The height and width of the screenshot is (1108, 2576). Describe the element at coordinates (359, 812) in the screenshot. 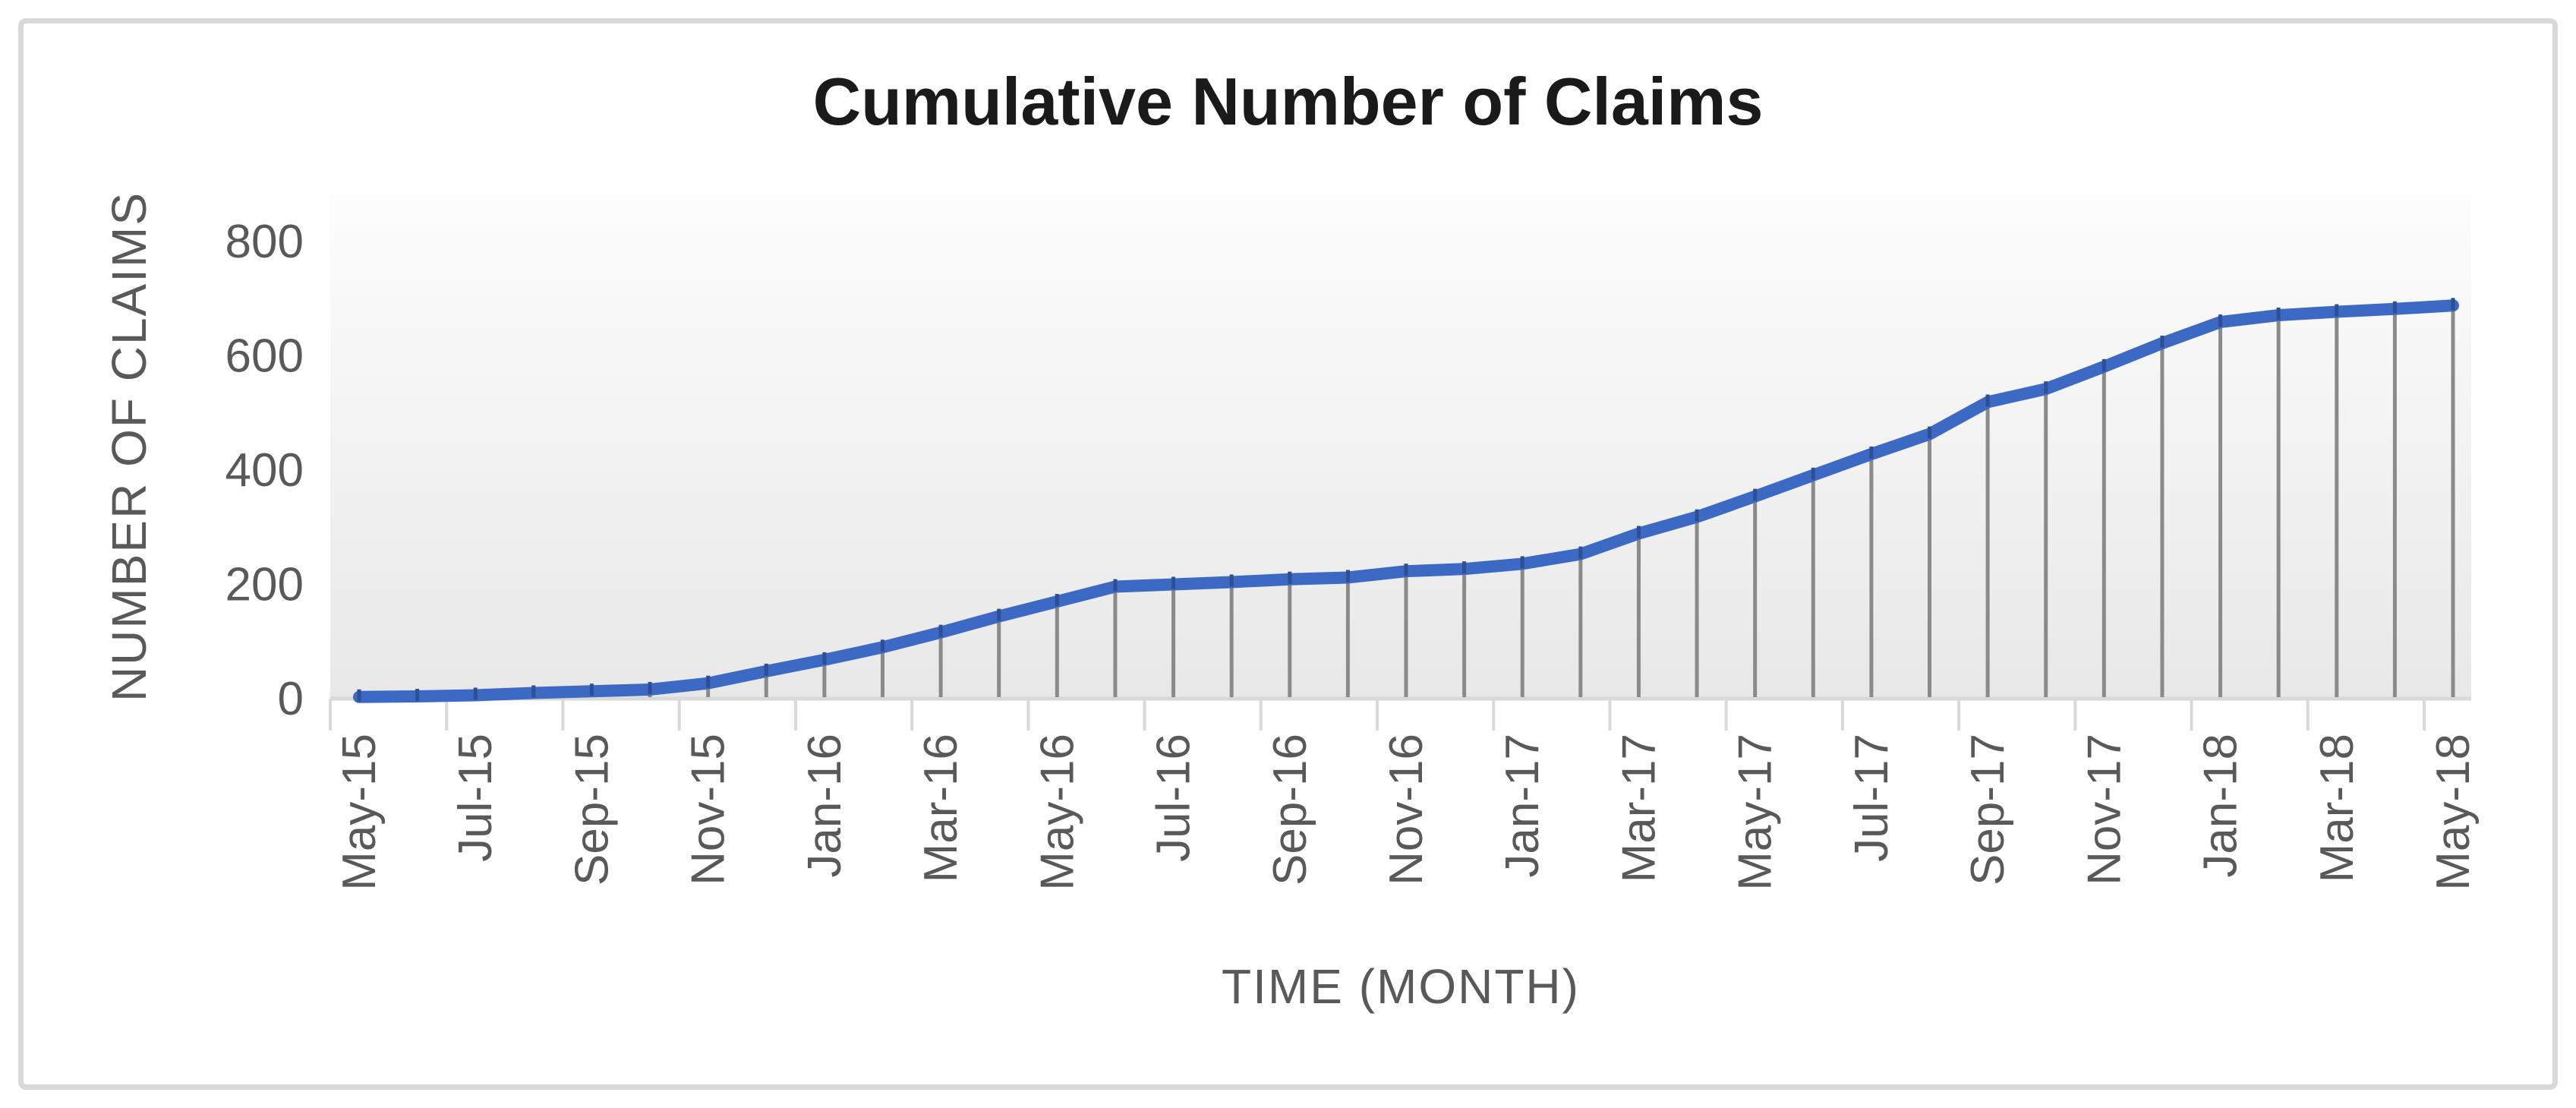

I see `x-axis-tick-label: May-15` at that location.